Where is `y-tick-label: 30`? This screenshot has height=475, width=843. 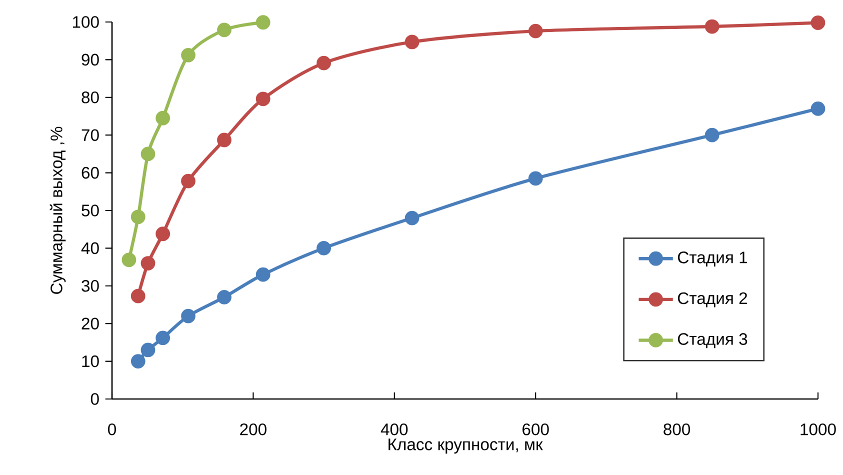
y-tick-label: 30 is located at coordinates (90, 286).